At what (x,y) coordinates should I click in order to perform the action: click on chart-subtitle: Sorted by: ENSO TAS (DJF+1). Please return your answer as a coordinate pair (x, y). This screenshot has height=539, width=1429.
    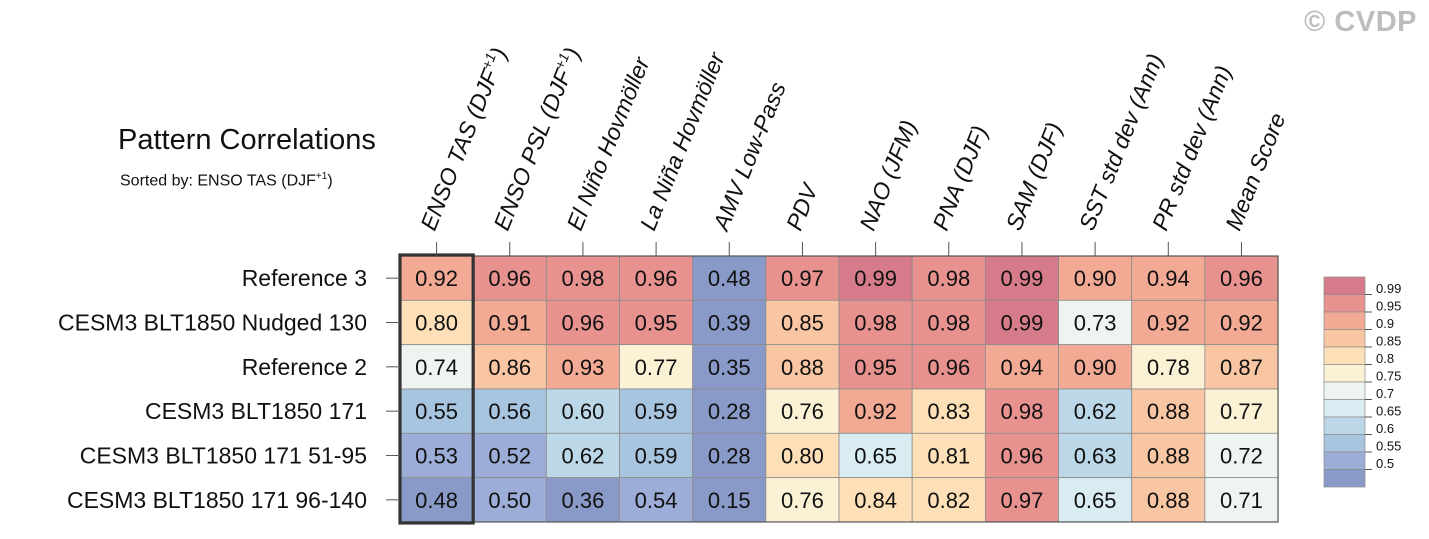
    Looking at the image, I should click on (226, 180).